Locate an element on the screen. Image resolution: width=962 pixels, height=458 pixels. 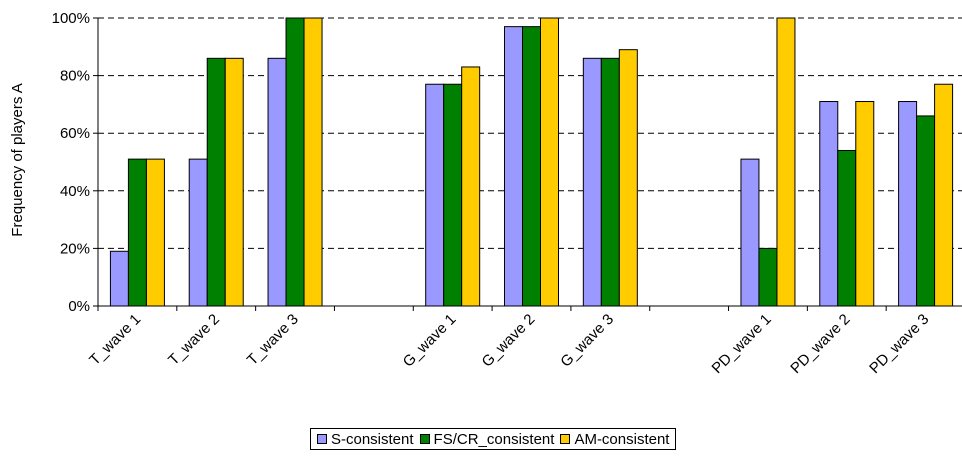
x-tick-label: G_wave 2 is located at coordinates (509, 341).